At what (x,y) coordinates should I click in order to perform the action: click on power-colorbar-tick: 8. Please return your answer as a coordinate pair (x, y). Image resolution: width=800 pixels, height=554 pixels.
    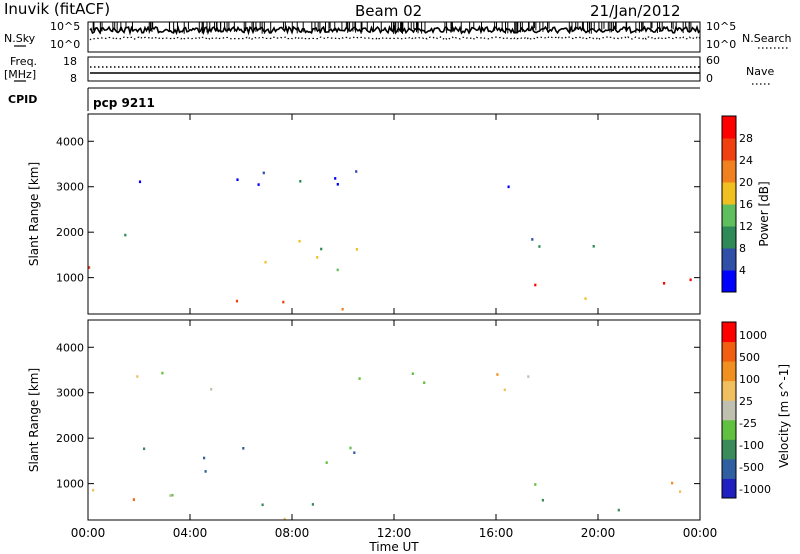
    Looking at the image, I should click on (742, 248).